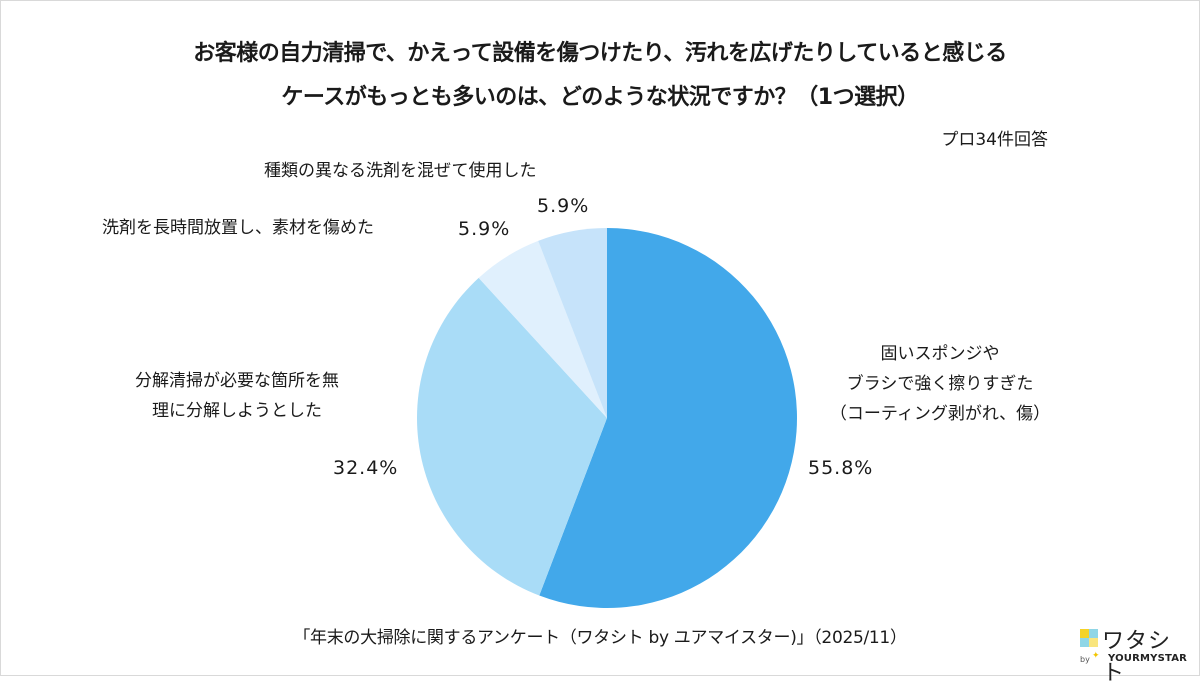 The height and width of the screenshot is (687, 1200). Describe the element at coordinates (600, 97) in the screenshot. I see `chart-title-line-2: ケースがもっとも多いのは、どのような状況ですか？（1つ選択）` at that location.